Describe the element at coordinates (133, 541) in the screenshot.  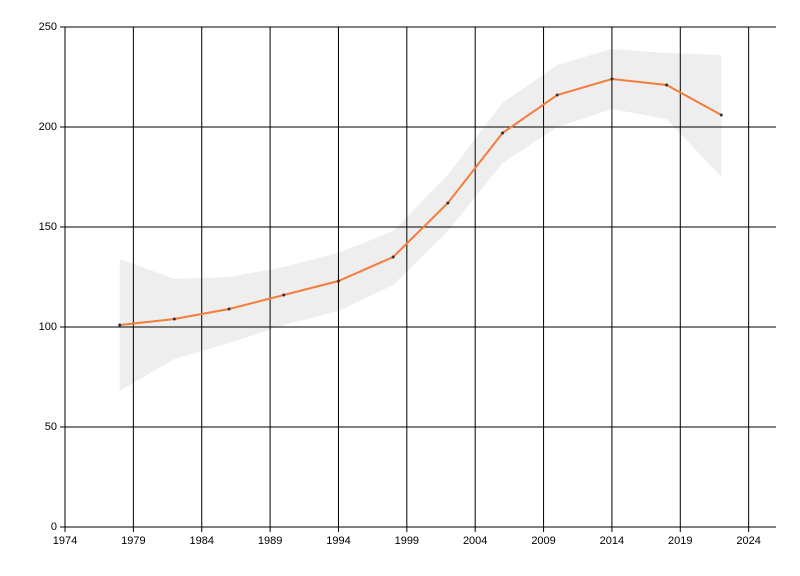
I see `x-tick-label: 1979` at that location.